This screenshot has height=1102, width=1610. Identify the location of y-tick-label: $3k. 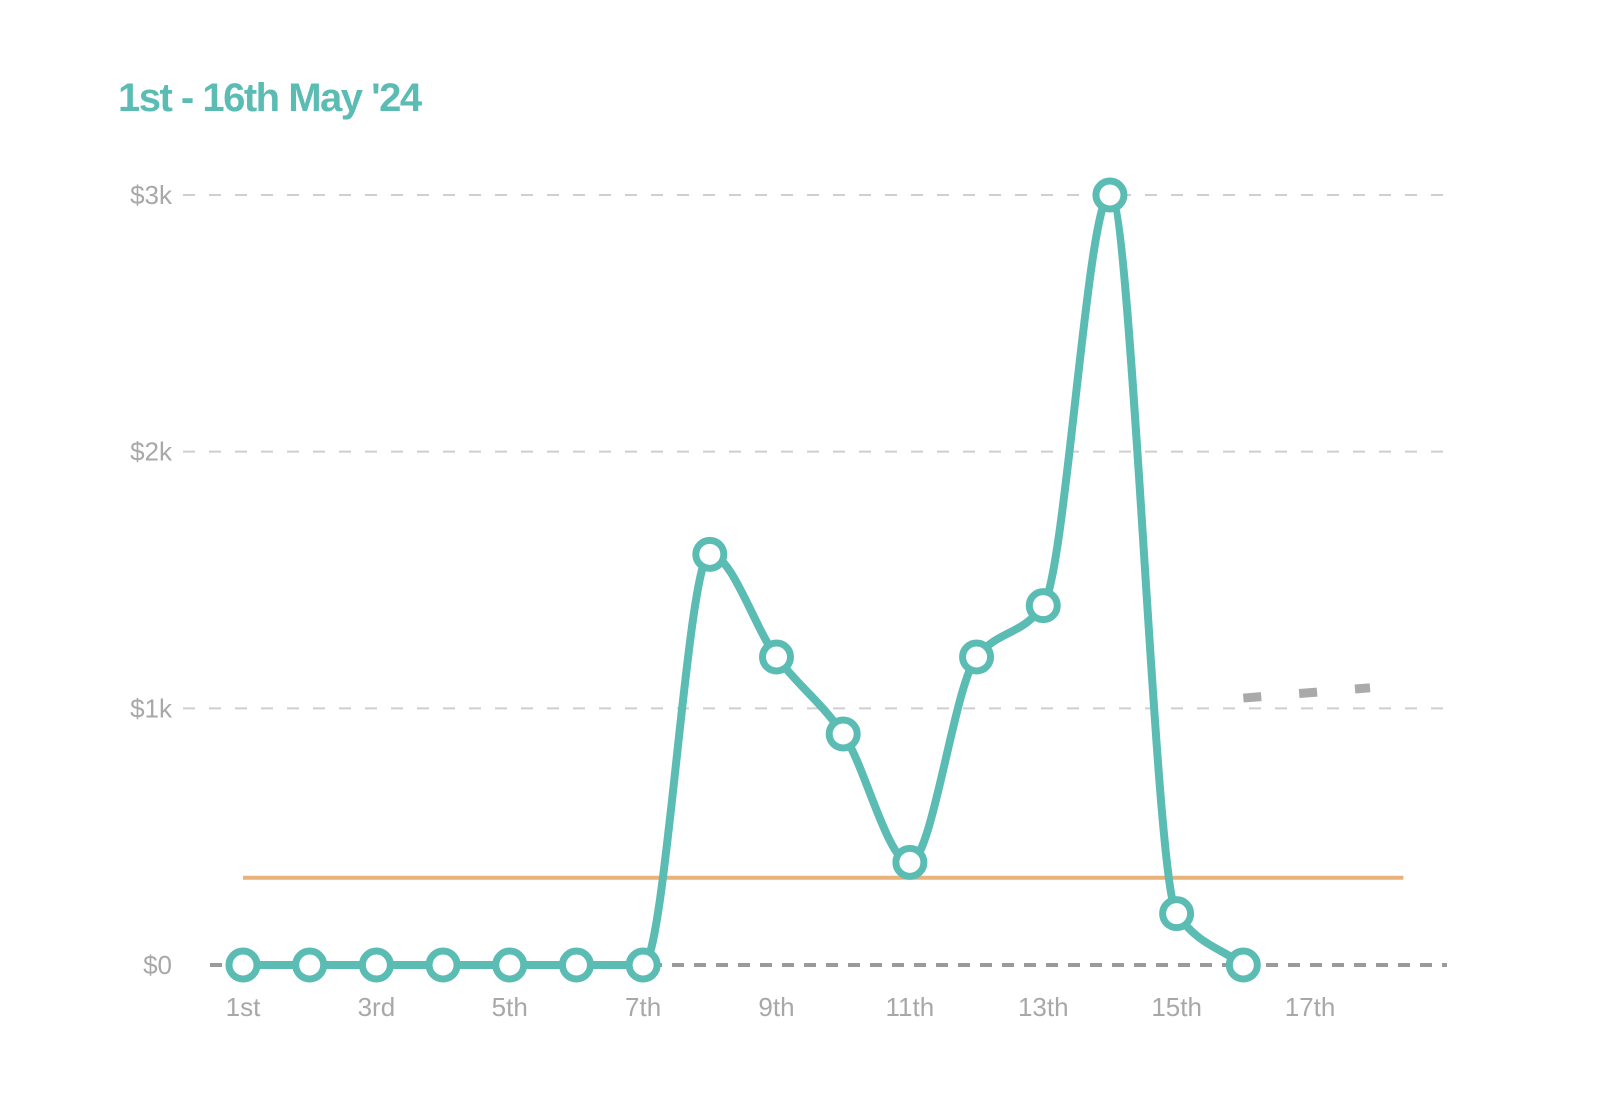
(151, 195).